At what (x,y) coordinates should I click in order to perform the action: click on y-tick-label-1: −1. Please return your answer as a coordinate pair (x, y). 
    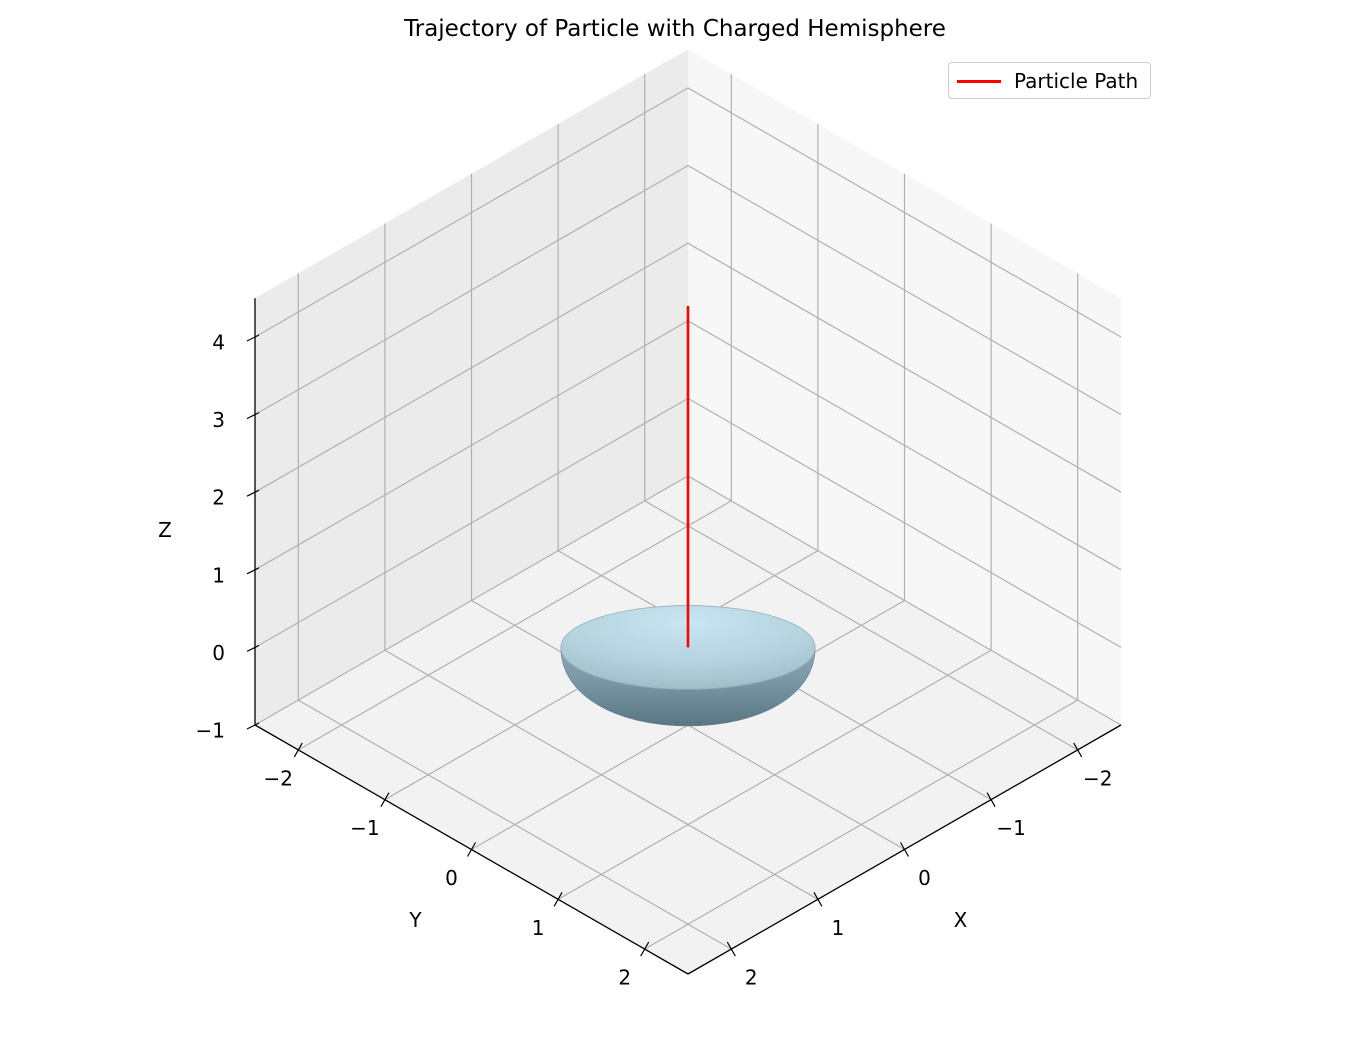
    Looking at the image, I should click on (364, 828).